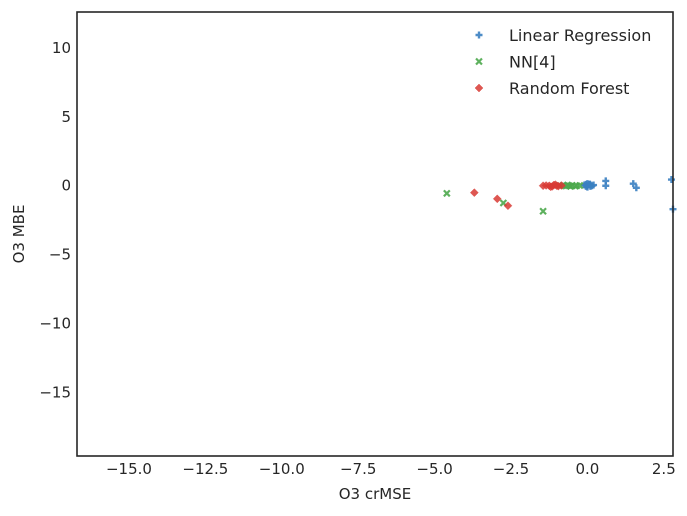 The width and height of the screenshot is (687, 516). What do you see at coordinates (19, 234) in the screenshot?
I see `y-axis-label: O3 MBE` at bounding box center [19, 234].